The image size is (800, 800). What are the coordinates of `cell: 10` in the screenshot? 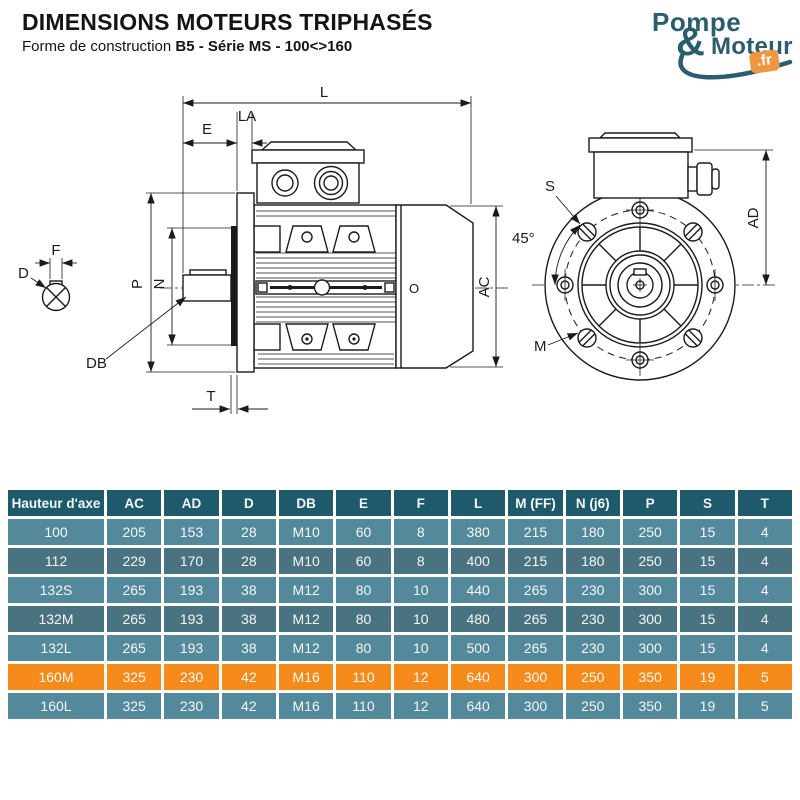 It's located at (420, 619).